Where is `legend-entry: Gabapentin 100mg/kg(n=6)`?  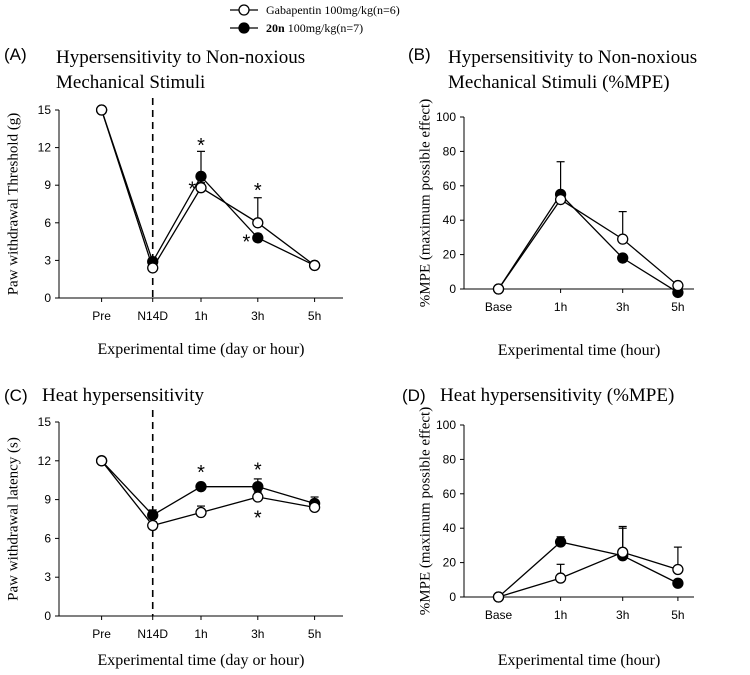 legend-entry: Gabapentin 100mg/kg(n=6) is located at coordinates (333, 10).